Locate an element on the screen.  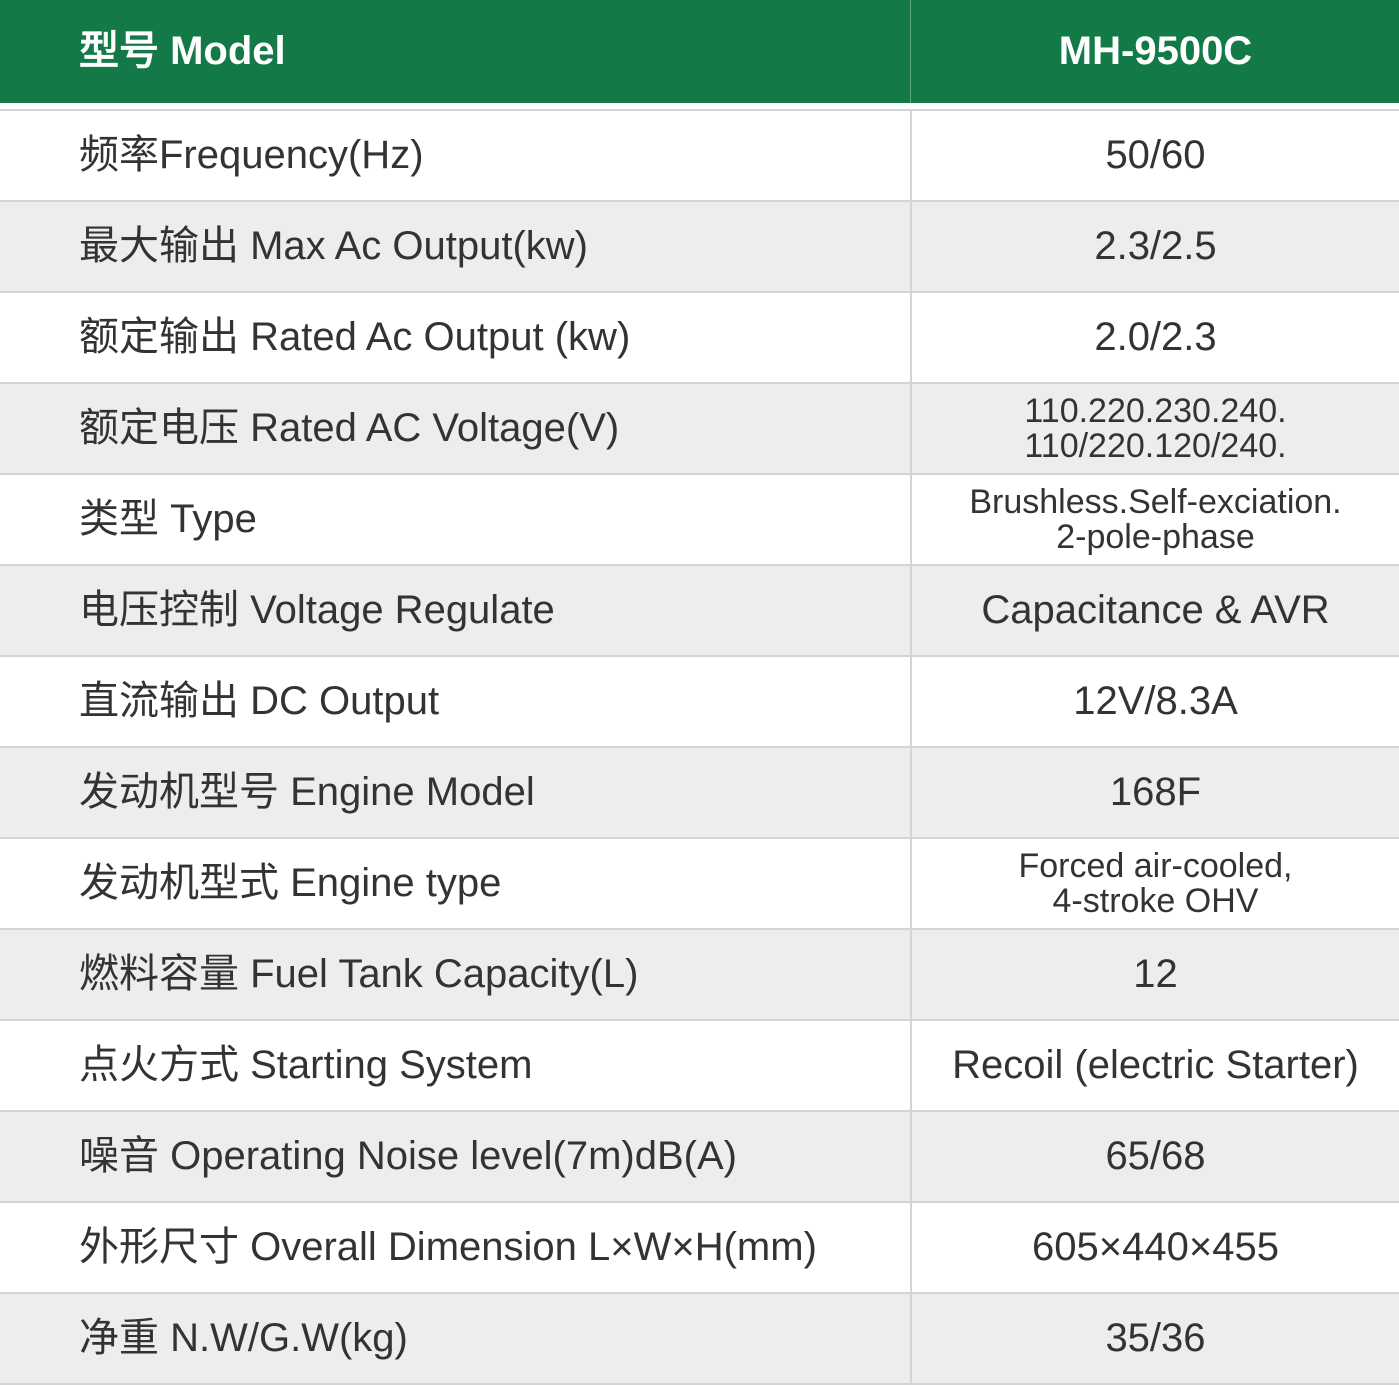
spec-label: 发动机型式 Engine type is located at coordinates (290, 883).